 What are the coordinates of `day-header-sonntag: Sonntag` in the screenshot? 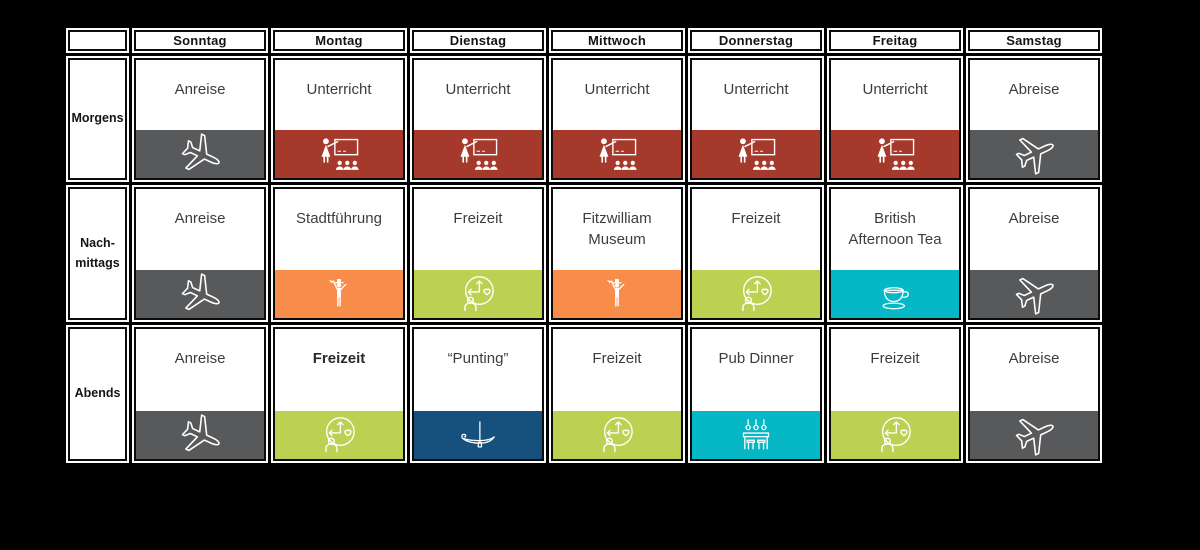 It's located at (200, 40).